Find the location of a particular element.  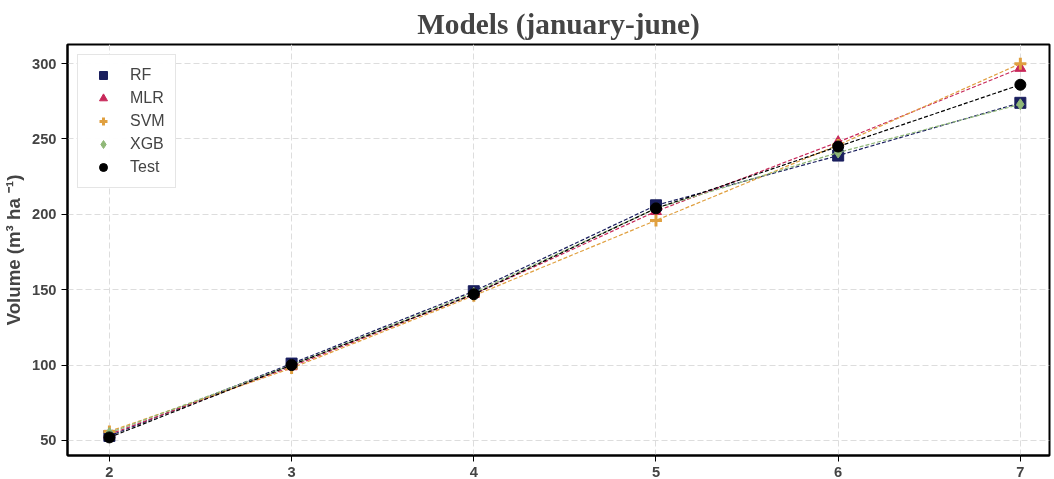

legend-label: MLR is located at coordinates (147, 98).